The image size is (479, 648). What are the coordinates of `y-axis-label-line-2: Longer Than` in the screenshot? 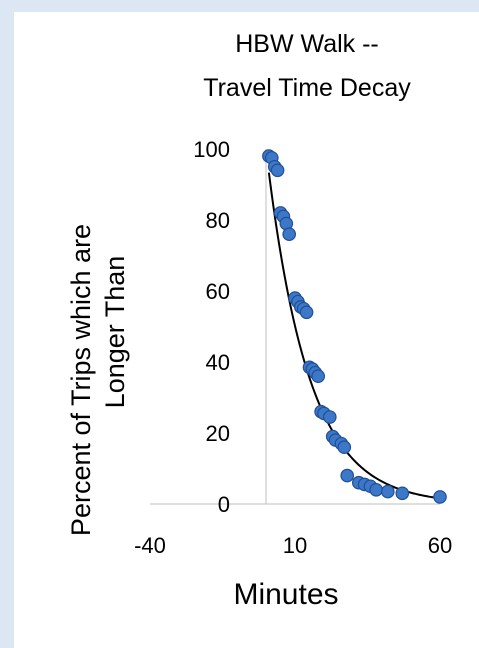 It's located at (115, 332).